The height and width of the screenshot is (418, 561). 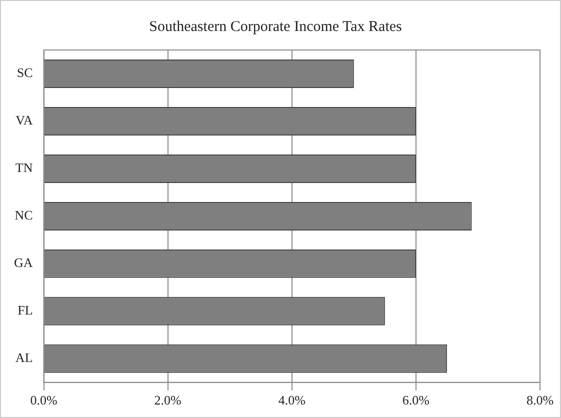 I want to click on x-tick-label: 4.0%, so click(x=292, y=400).